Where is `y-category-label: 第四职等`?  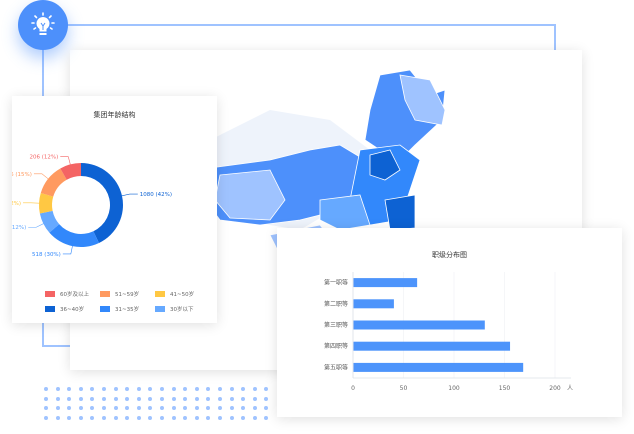
y-category-label: 第四职等 is located at coordinates (336, 346).